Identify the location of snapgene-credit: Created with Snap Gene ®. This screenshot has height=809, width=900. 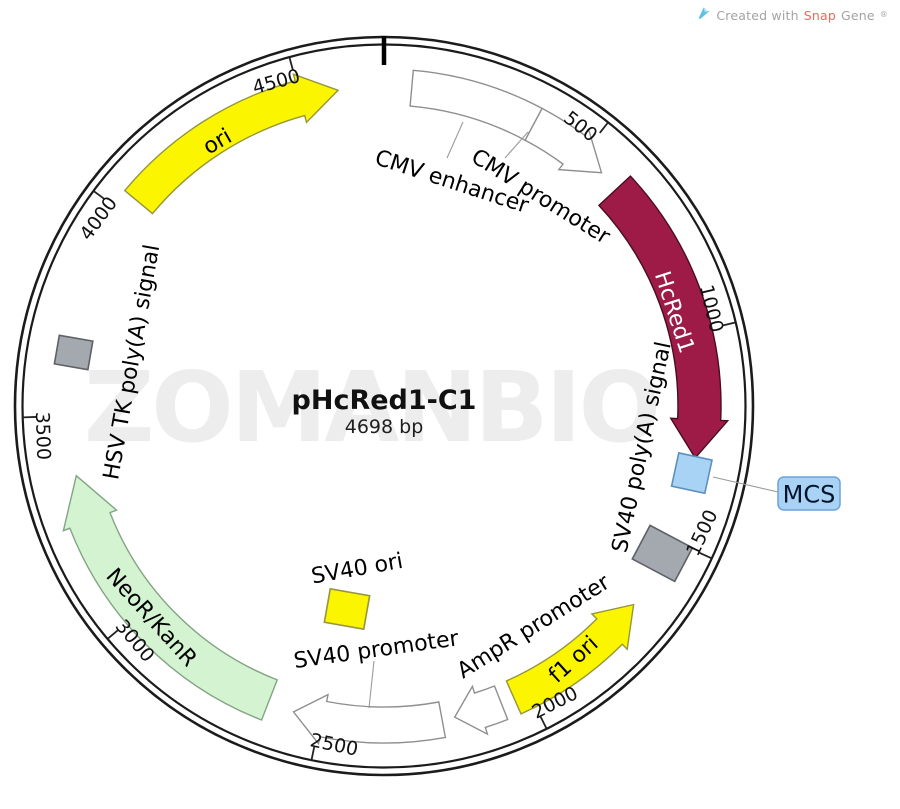
(792, 15).